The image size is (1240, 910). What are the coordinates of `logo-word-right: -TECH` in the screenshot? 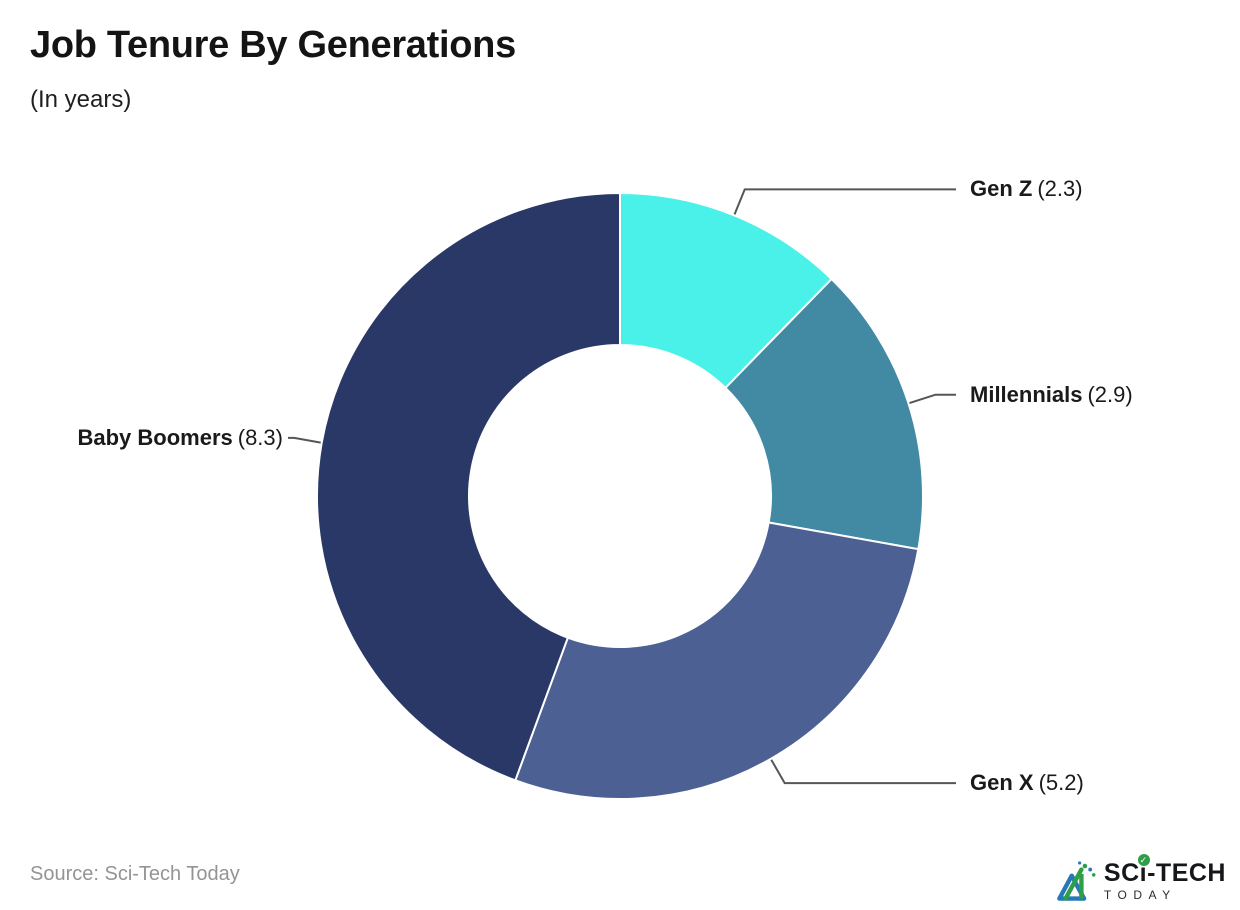 It's located at (1186, 872).